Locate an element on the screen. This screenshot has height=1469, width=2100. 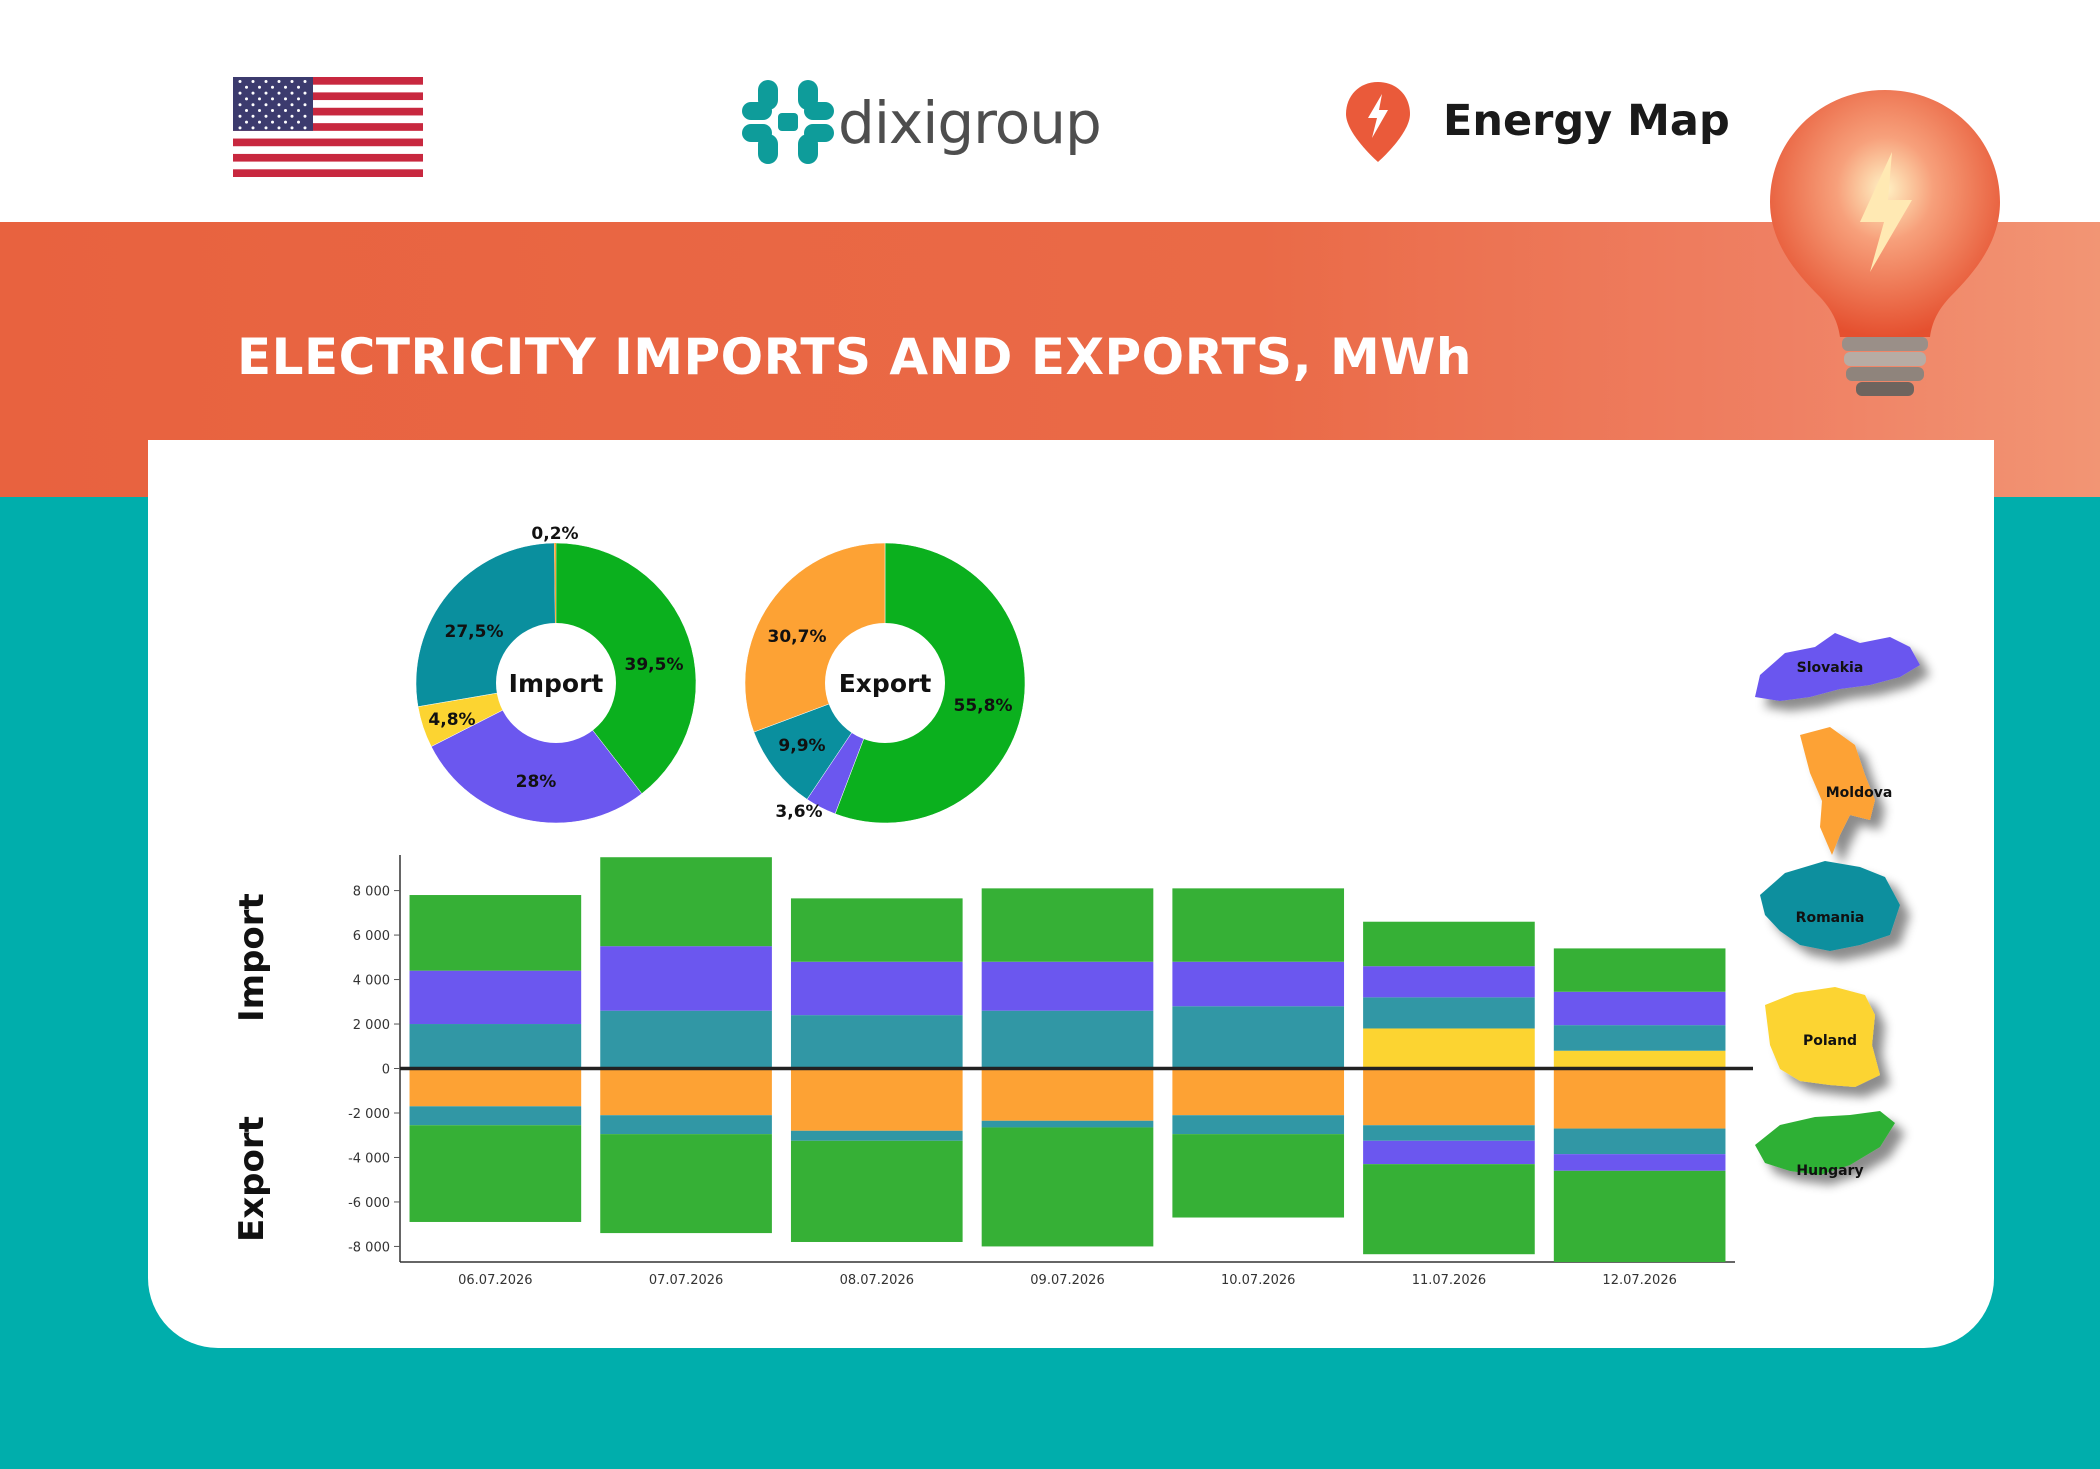
country-legend: Slovakia Moldova Romania Poland Hungary is located at coordinates (1837, 906).